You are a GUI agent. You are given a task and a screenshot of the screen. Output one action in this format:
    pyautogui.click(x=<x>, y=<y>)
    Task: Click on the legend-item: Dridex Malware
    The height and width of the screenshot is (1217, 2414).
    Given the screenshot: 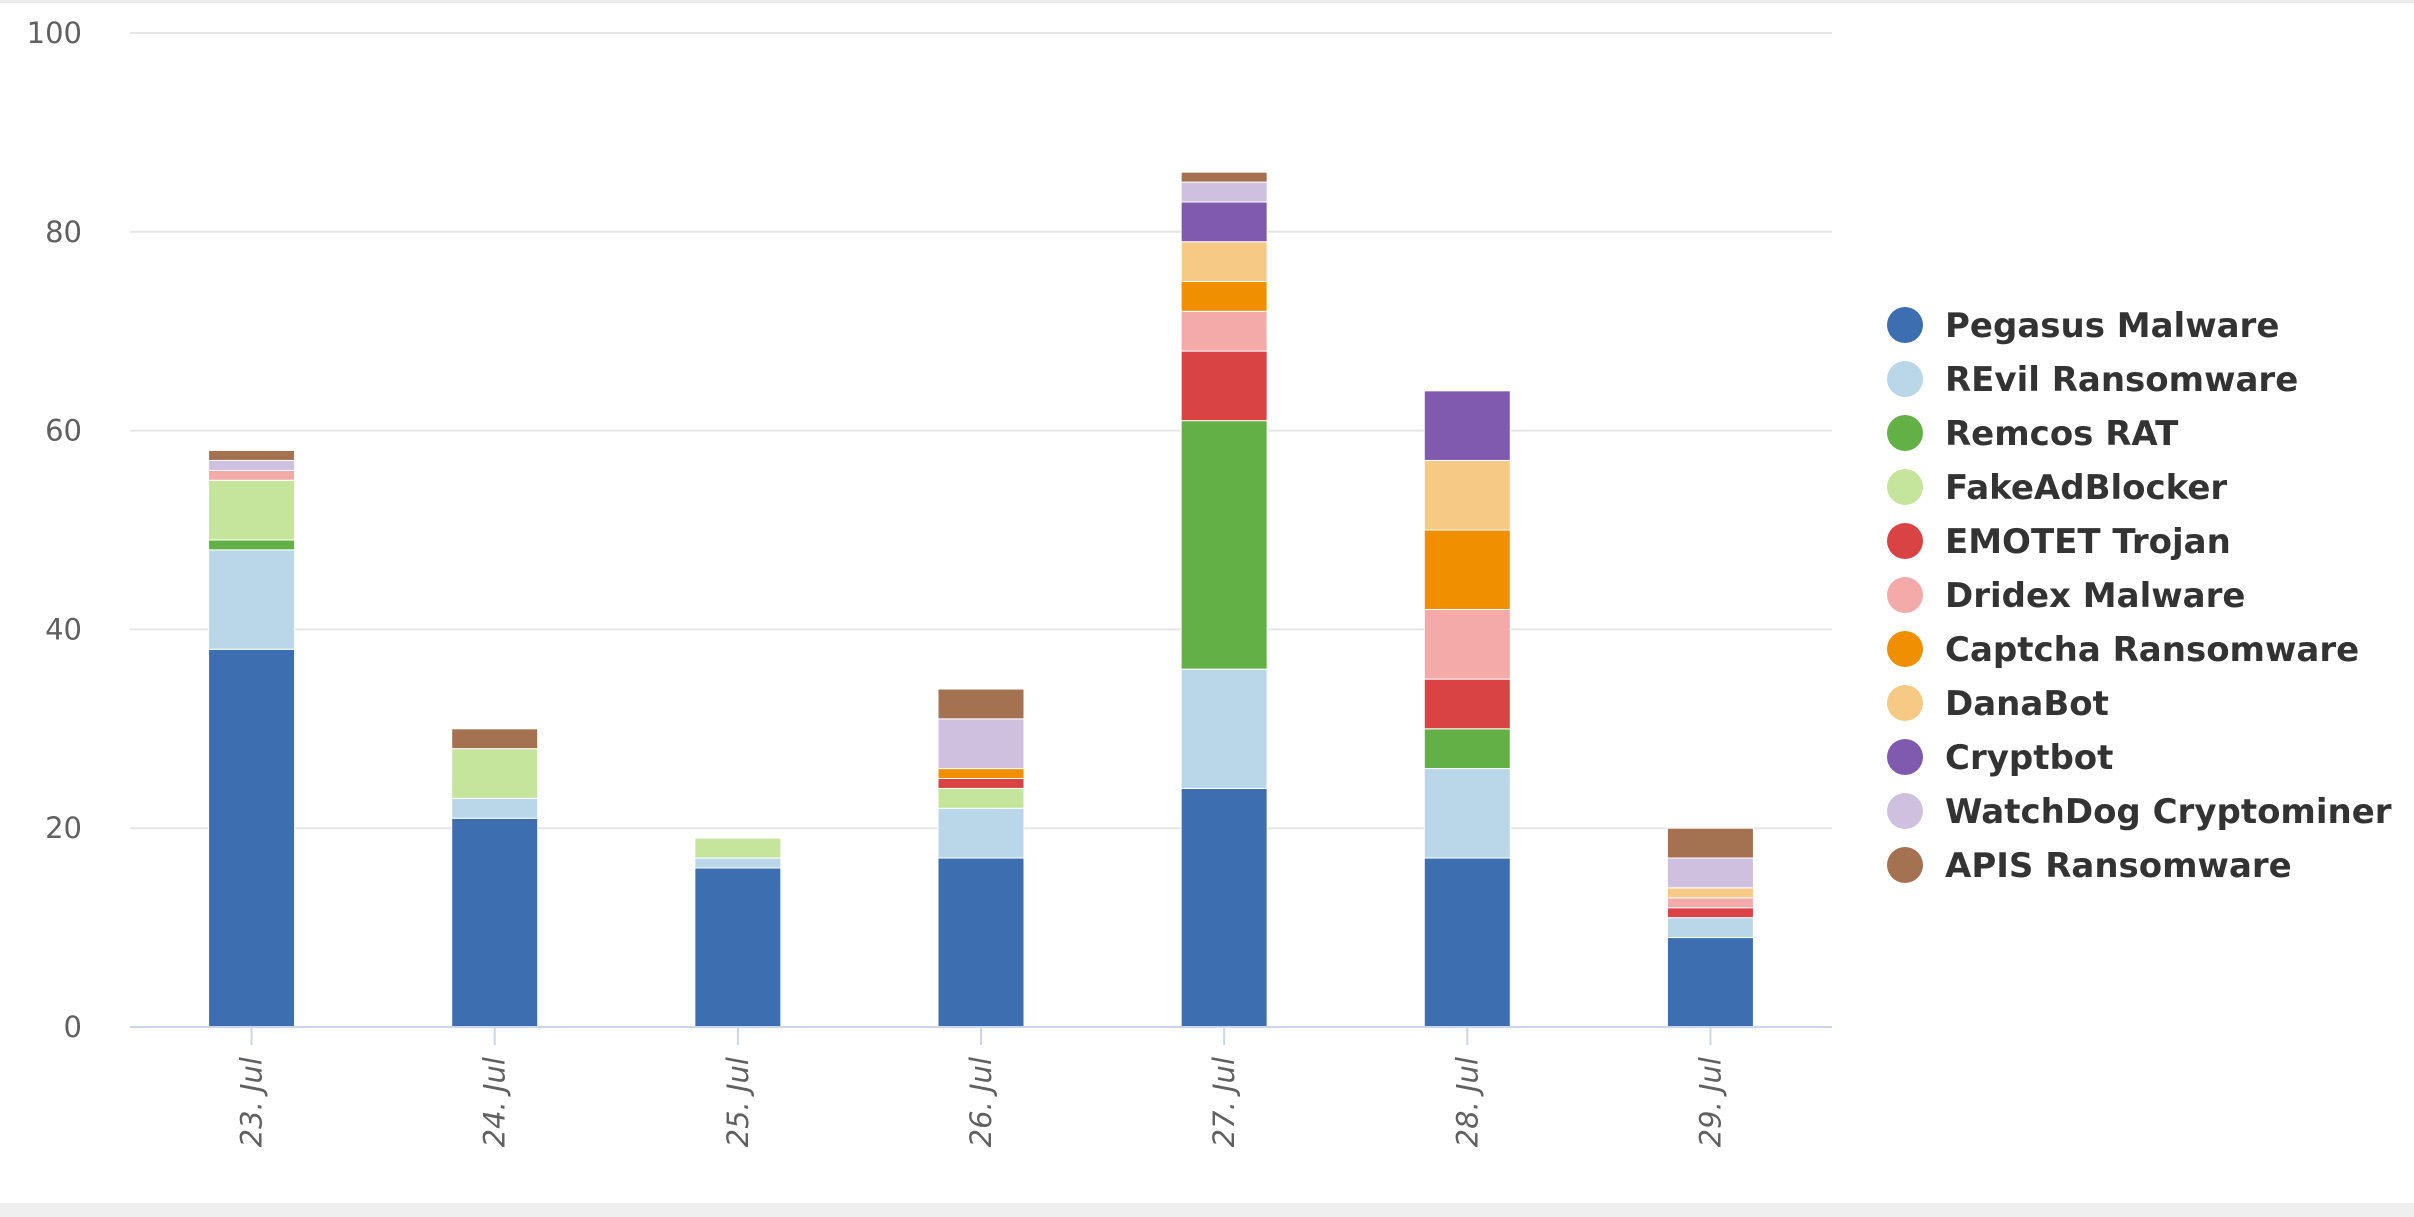 What is the action you would take?
    pyautogui.click(x=2066, y=596)
    